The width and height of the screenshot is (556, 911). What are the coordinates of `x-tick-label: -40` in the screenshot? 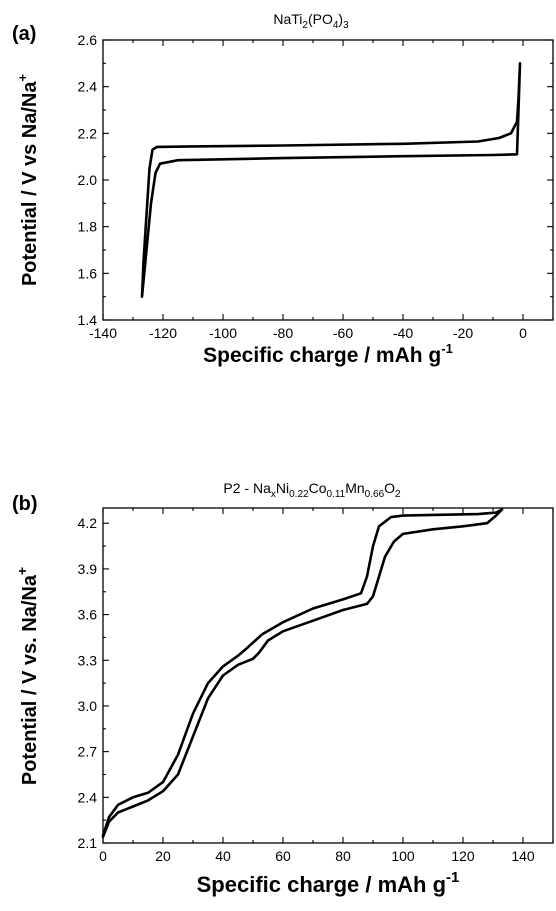 It's located at (403, 333).